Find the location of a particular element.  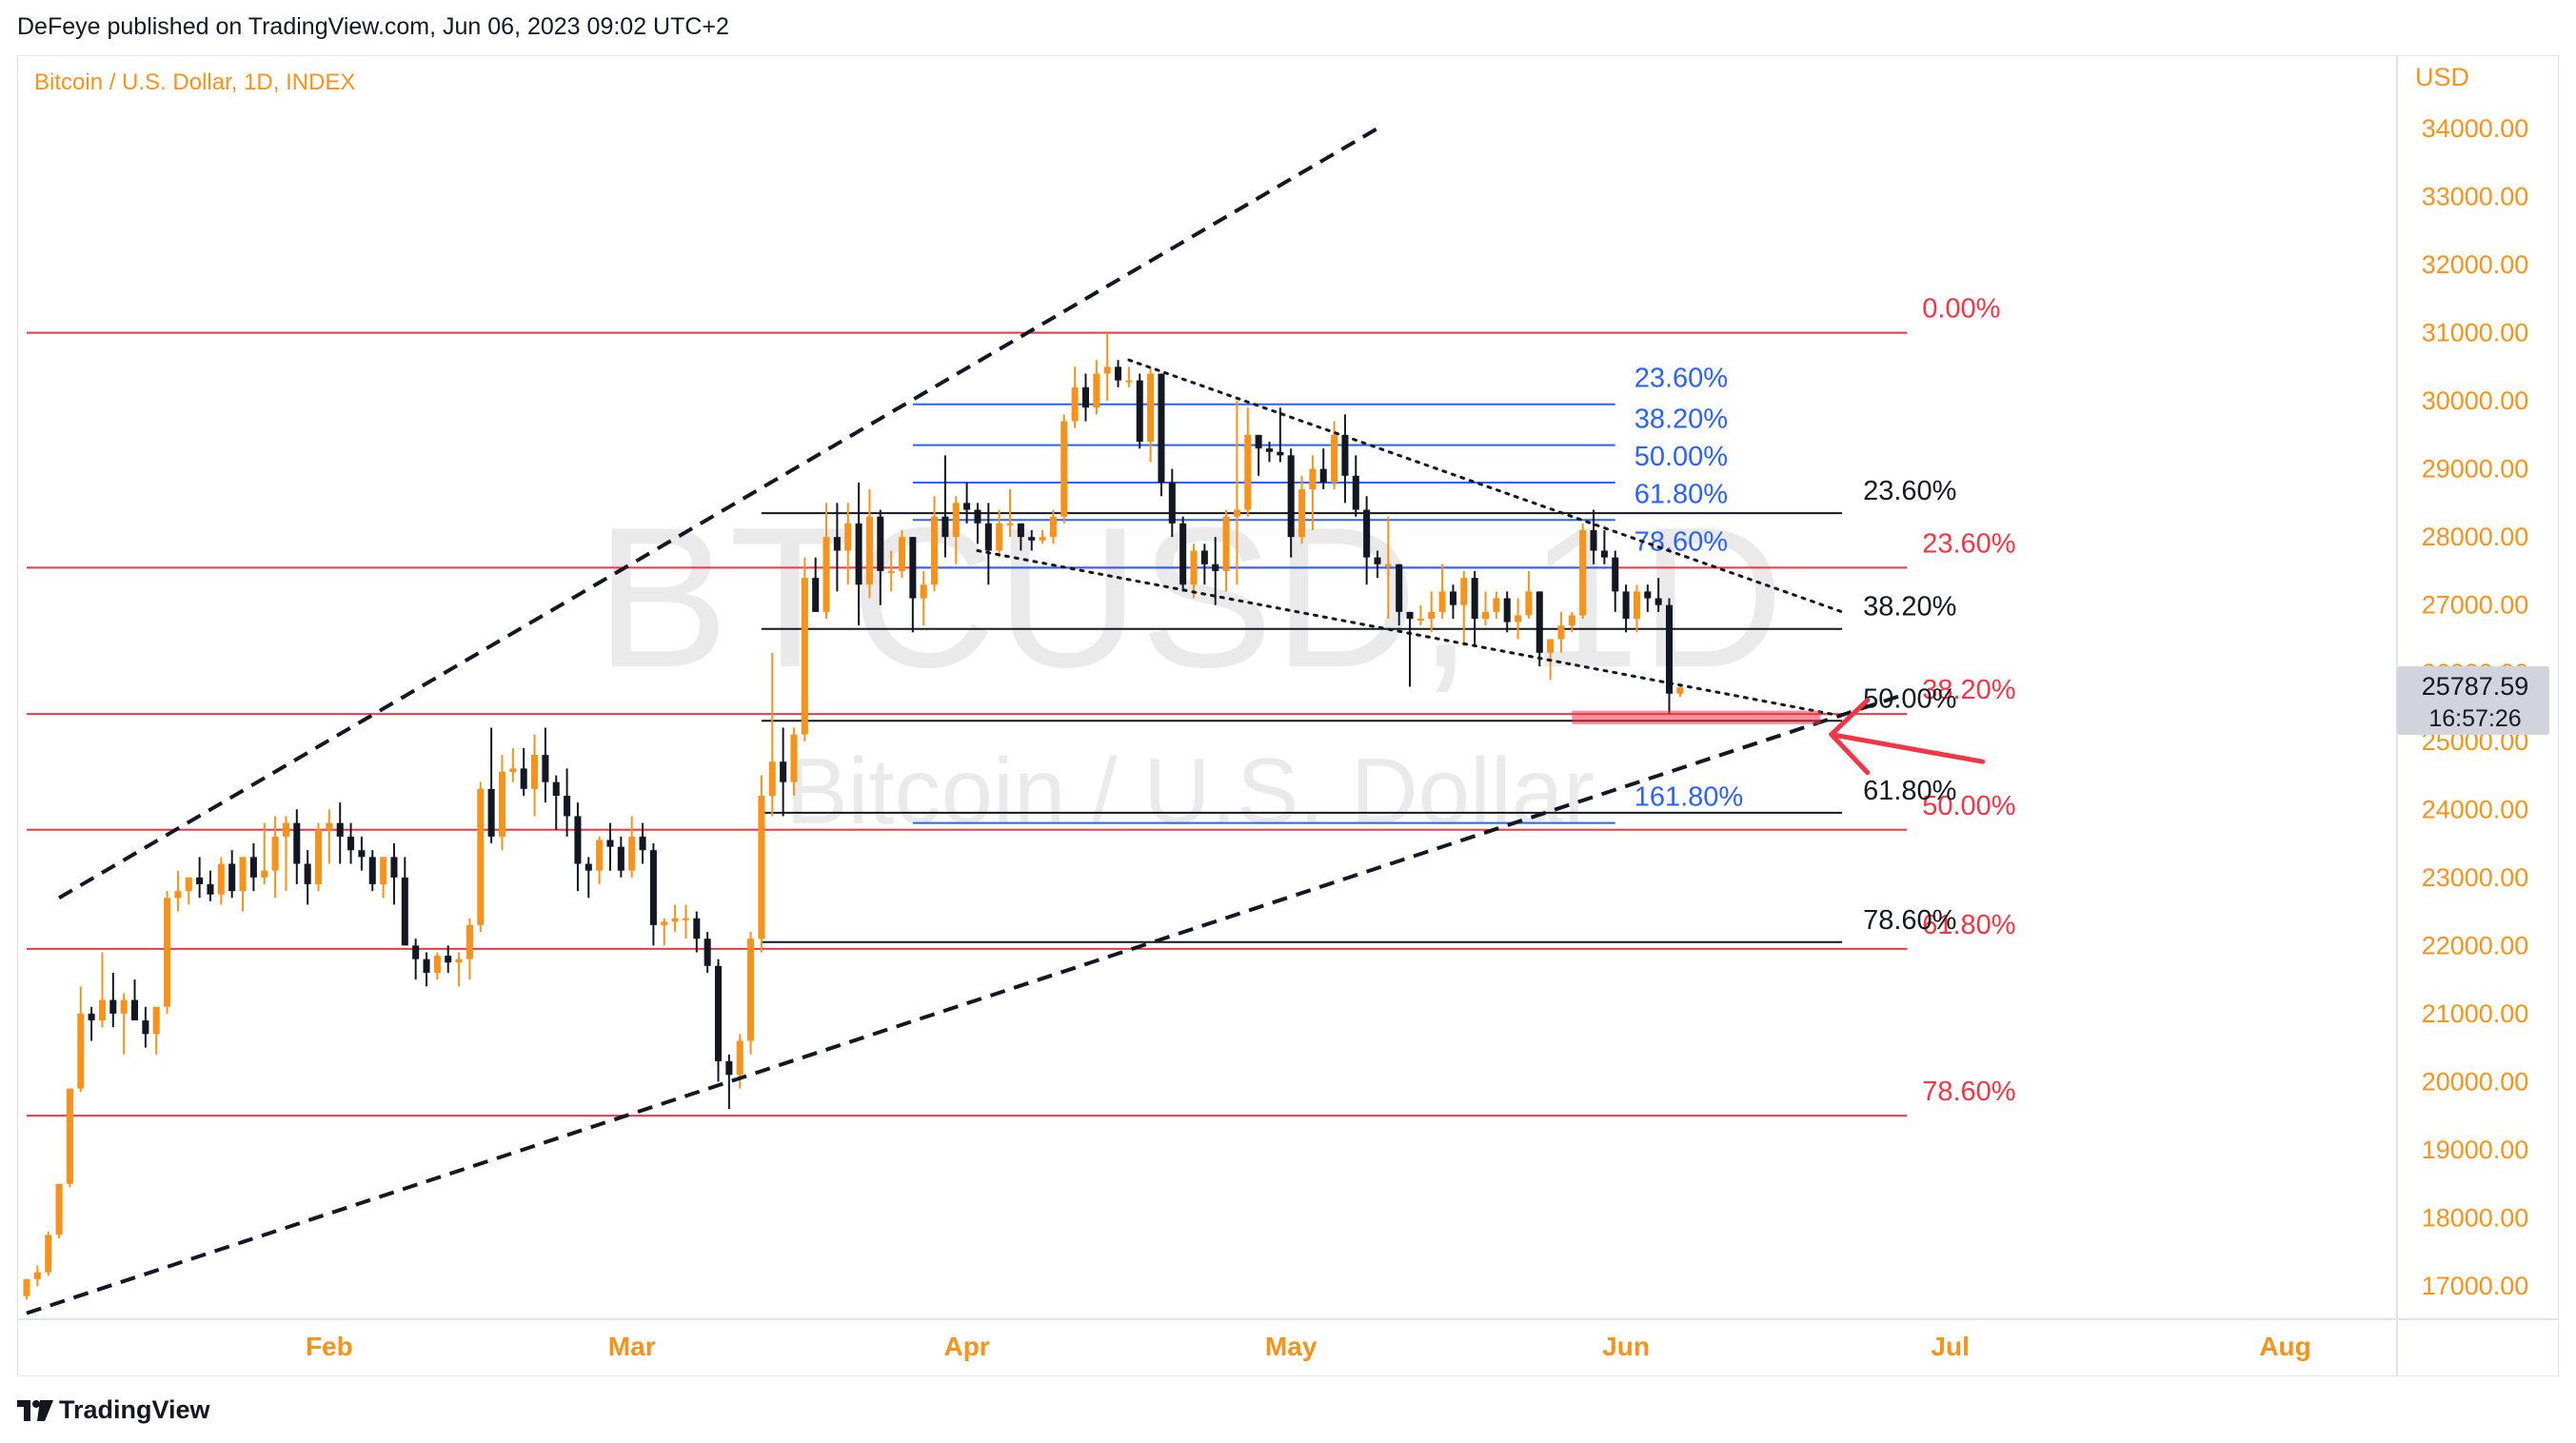

price-tick-17: 34000.00 is located at coordinates (2475, 128).